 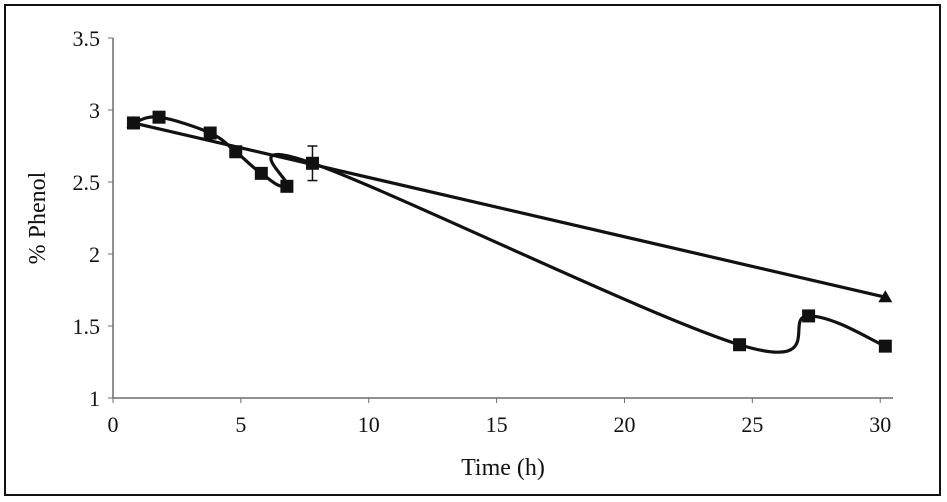 What do you see at coordinates (94, 254) in the screenshot?
I see `y-tick-label: 2` at bounding box center [94, 254].